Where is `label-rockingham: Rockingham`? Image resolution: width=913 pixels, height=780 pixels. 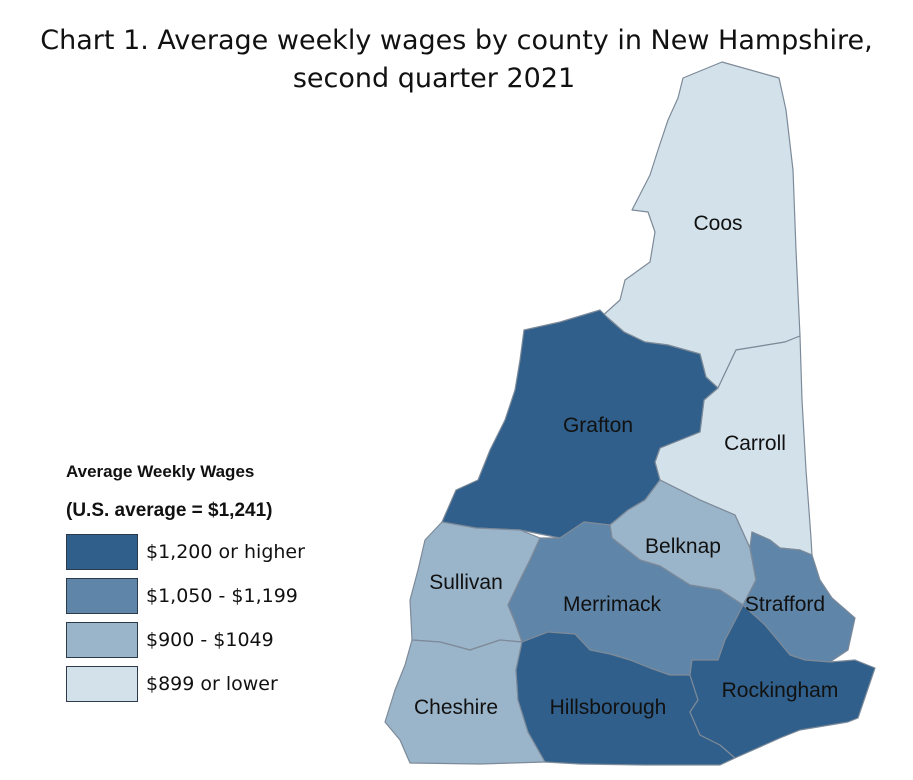
label-rockingham: Rockingham is located at coordinates (780, 690).